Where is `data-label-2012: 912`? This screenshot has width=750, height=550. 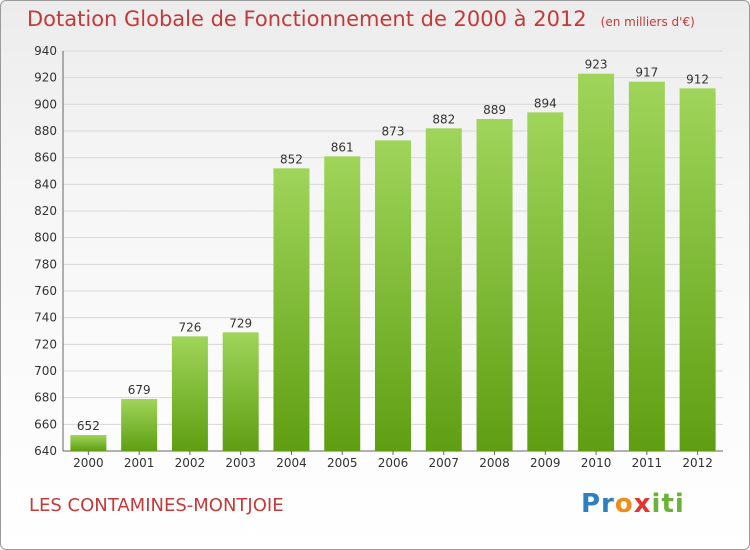
data-label-2012: 912 is located at coordinates (697, 79).